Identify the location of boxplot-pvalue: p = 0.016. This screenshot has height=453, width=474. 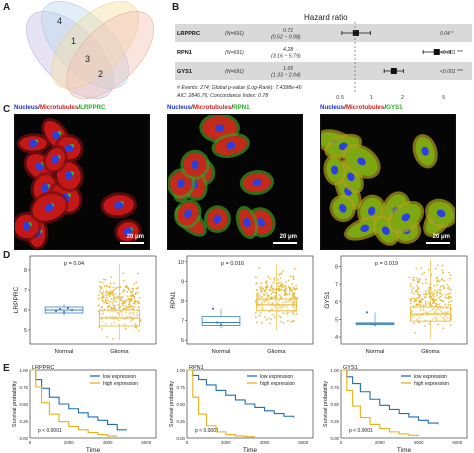
(232, 264).